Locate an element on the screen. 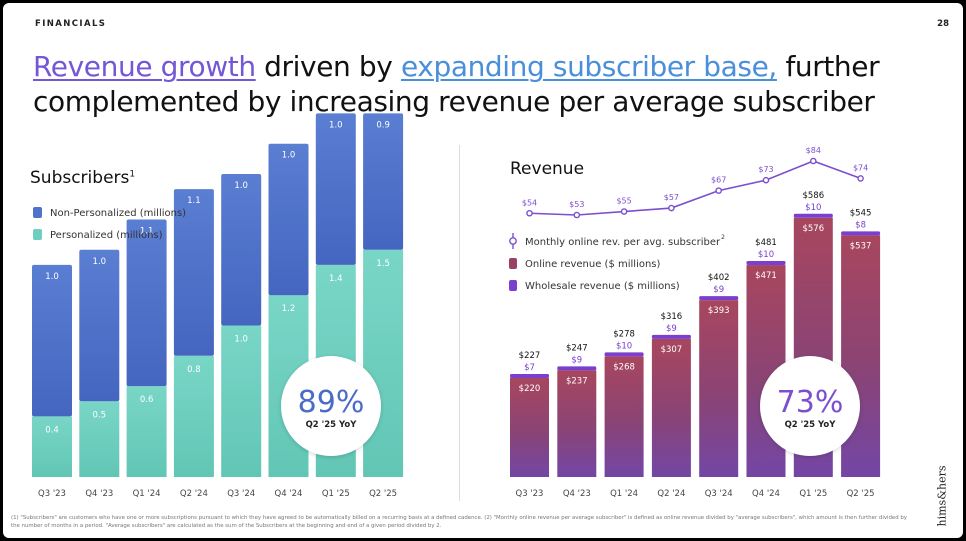  online-value-label: $576 is located at coordinates (813, 229).